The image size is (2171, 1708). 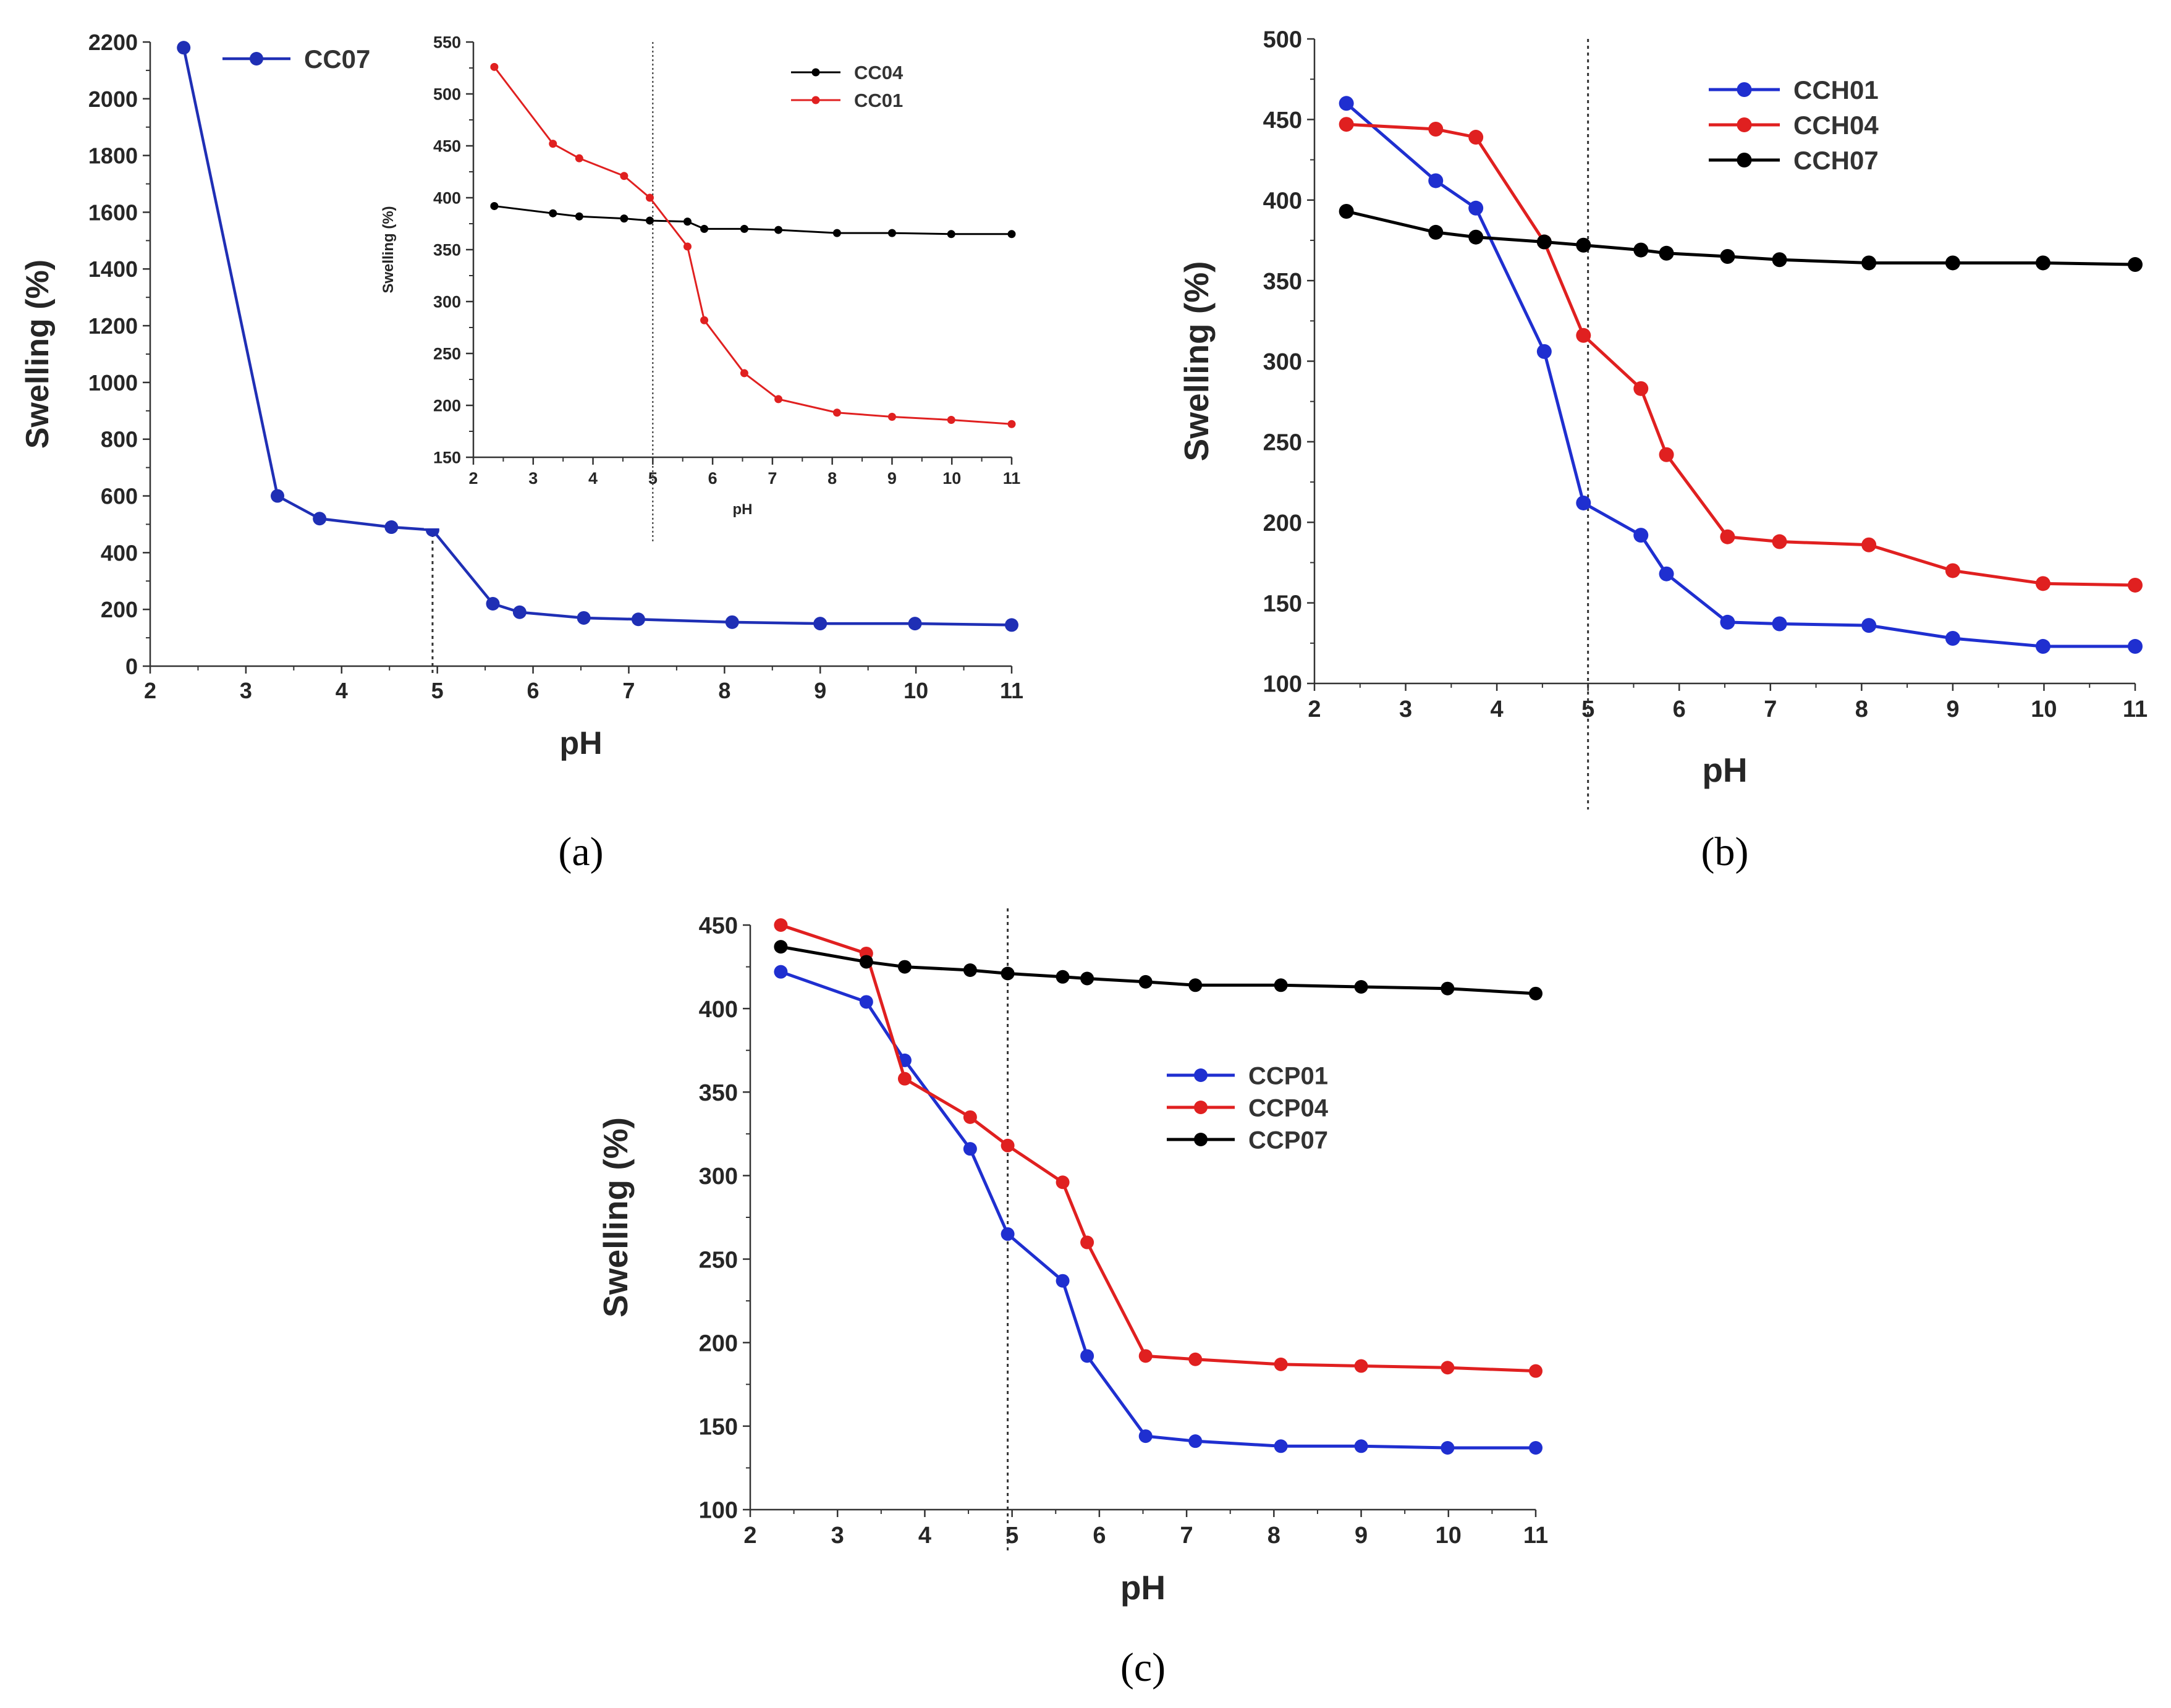 What do you see at coordinates (1741, 375) in the screenshot?
I see `series-CCH01` at bounding box center [1741, 375].